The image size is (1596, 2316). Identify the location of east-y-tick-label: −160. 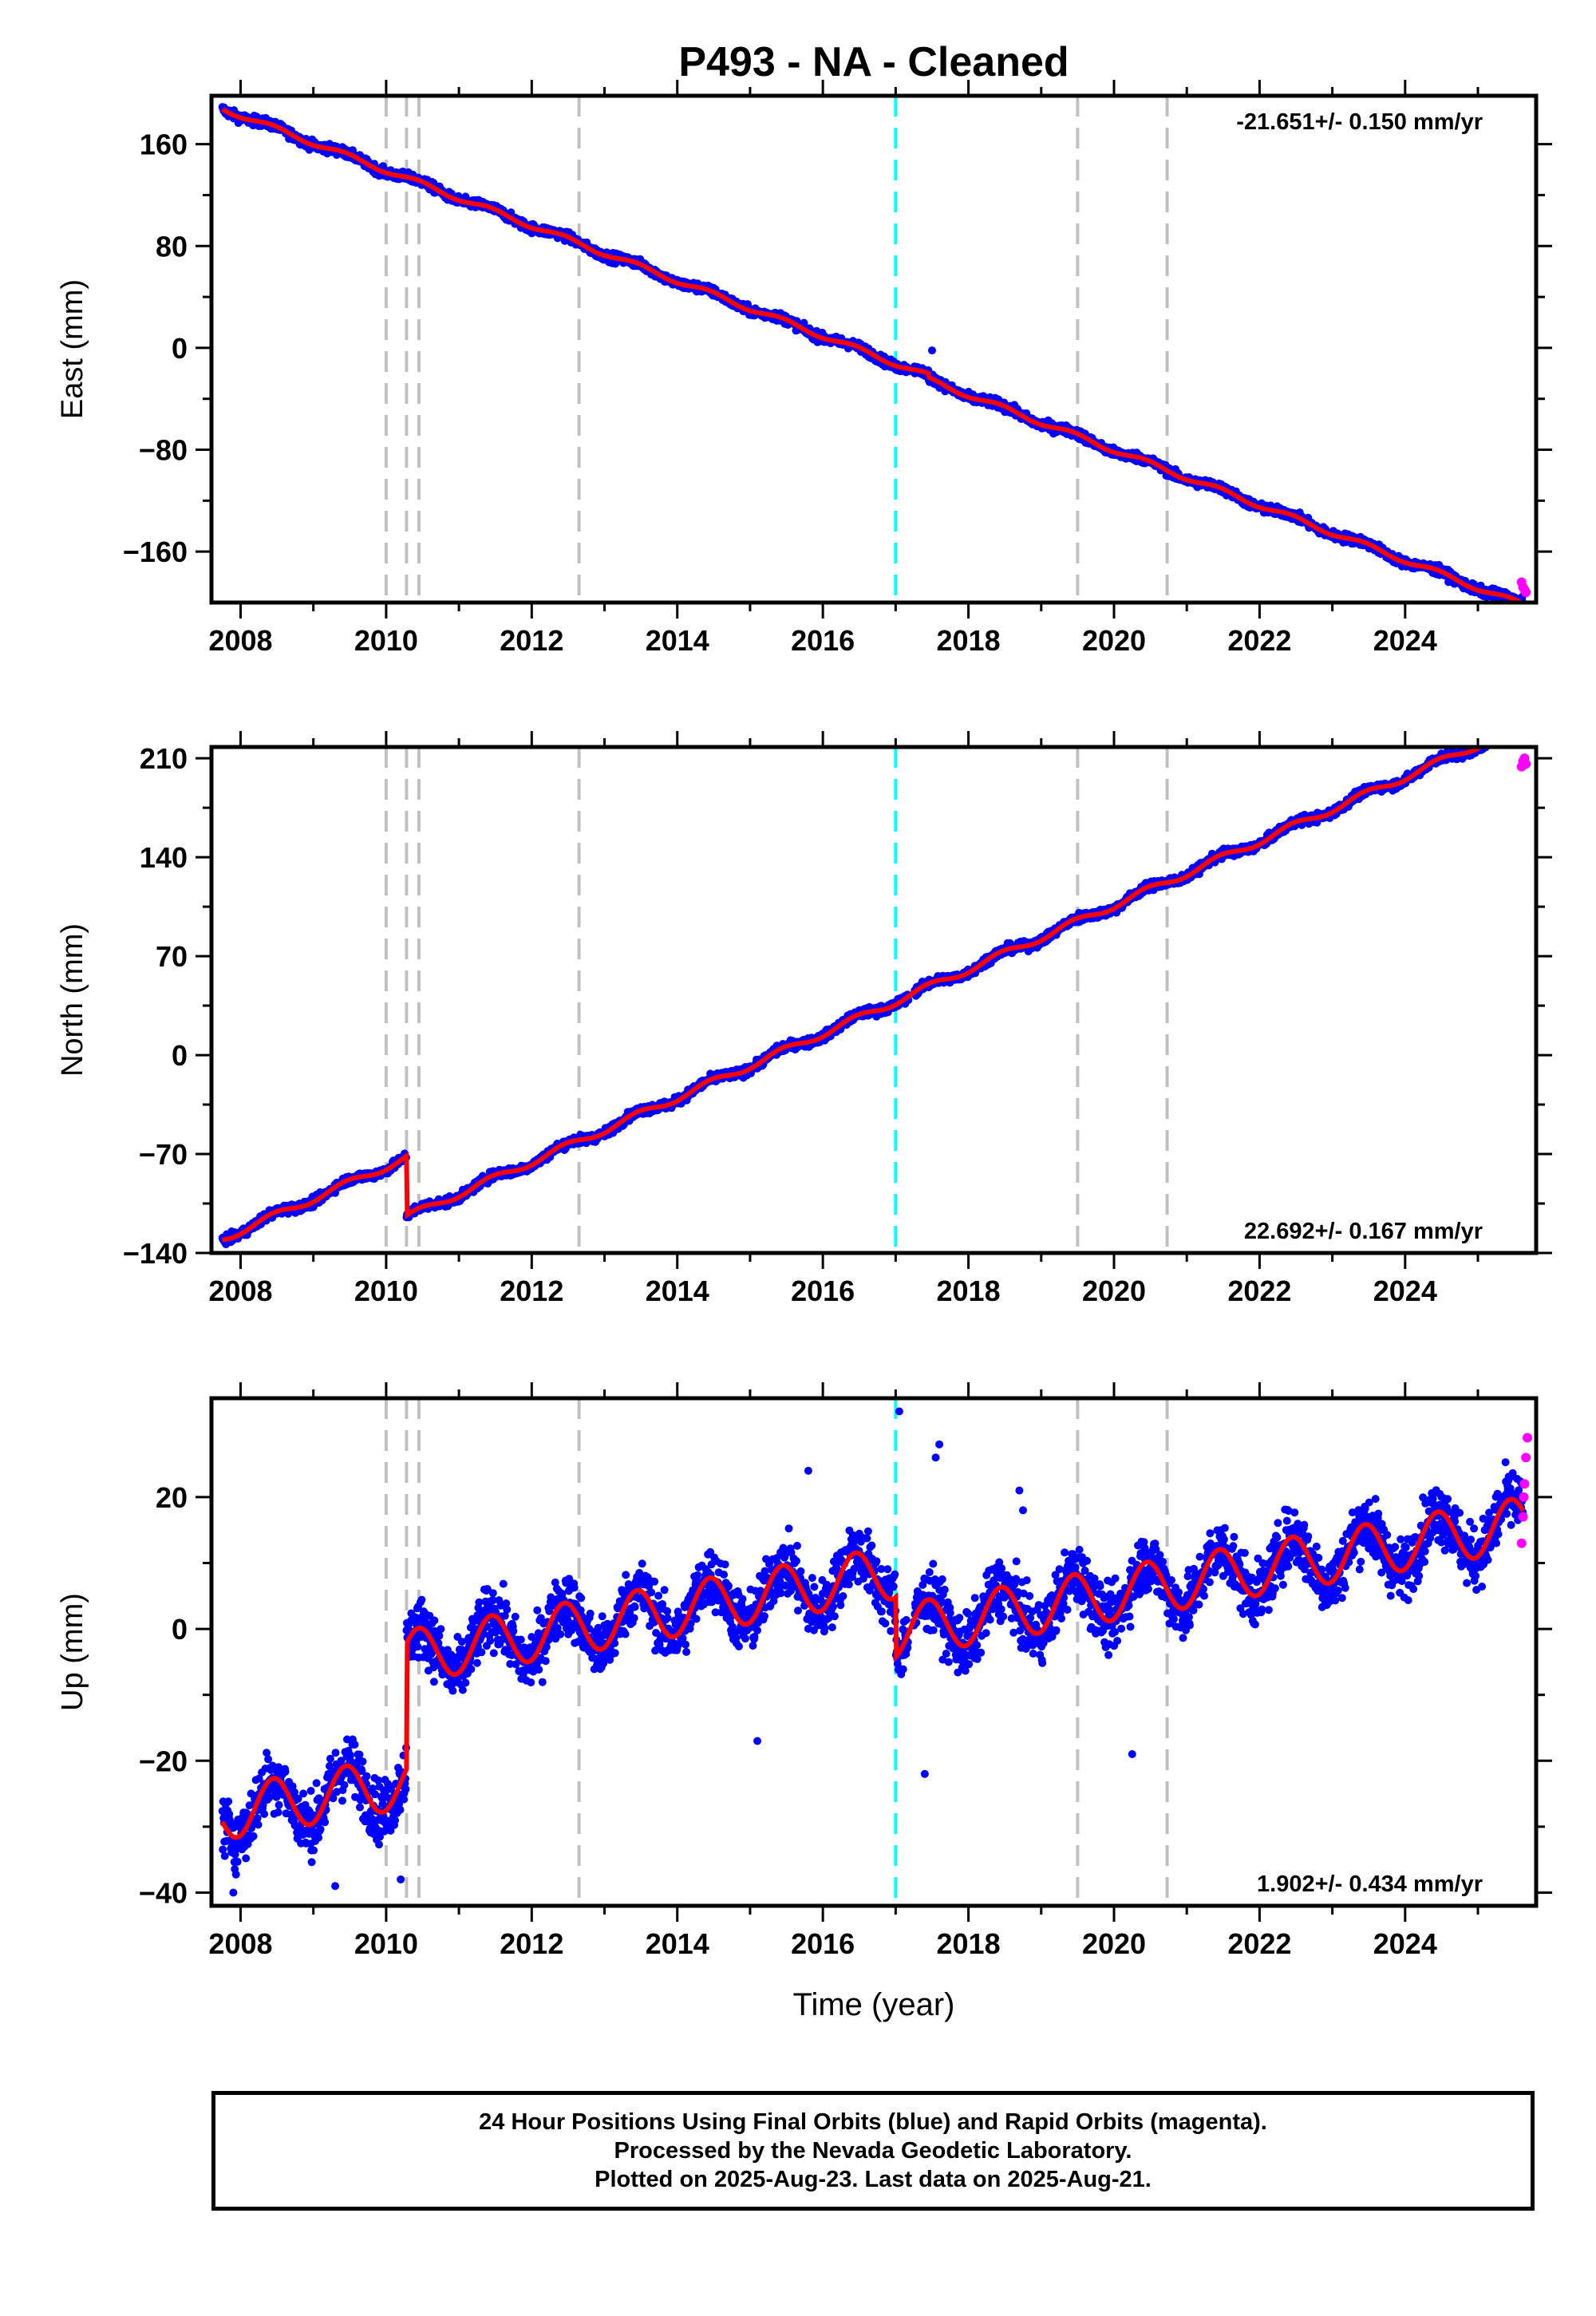
(155, 552).